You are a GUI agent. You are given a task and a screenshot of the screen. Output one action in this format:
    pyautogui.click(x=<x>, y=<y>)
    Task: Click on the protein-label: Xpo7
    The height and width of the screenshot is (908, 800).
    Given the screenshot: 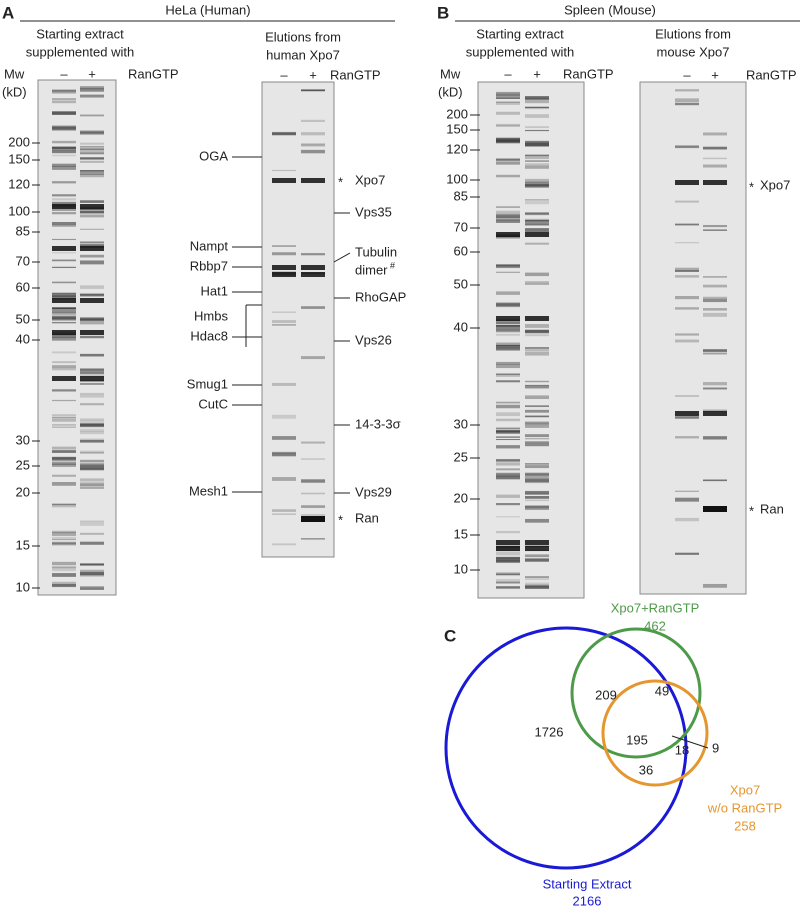 What is the action you would take?
    pyautogui.click(x=370, y=179)
    